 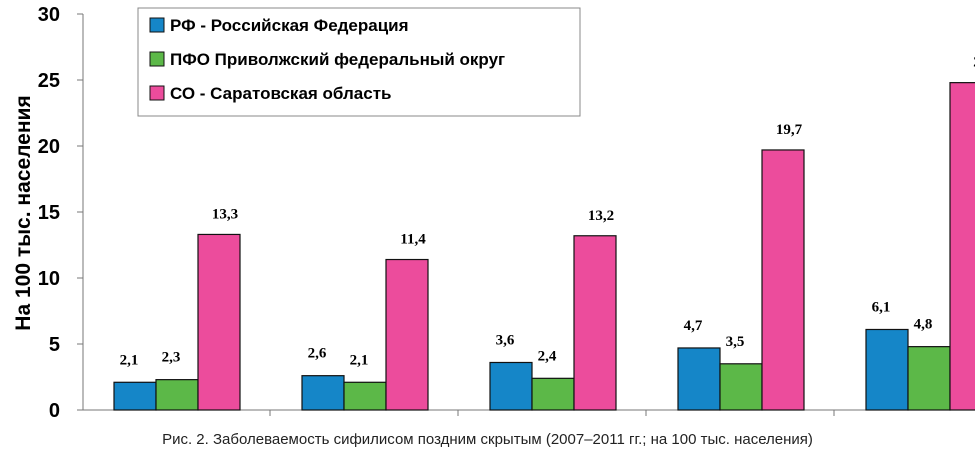 What do you see at coordinates (54, 411) in the screenshot?
I see `y-tick-label: 0` at bounding box center [54, 411].